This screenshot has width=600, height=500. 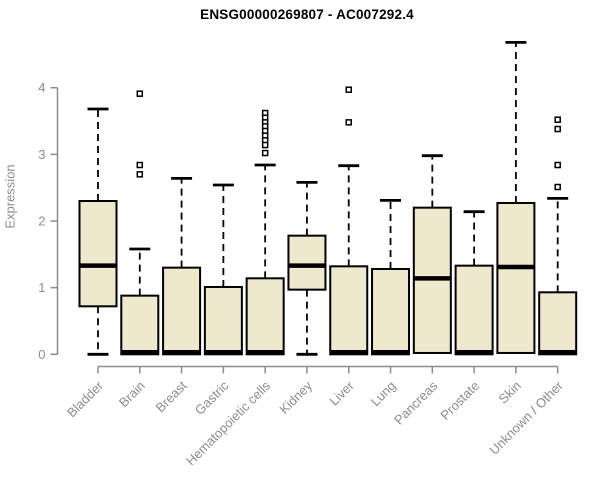 I want to click on x-tick-label: Liver, so click(x=341, y=393).